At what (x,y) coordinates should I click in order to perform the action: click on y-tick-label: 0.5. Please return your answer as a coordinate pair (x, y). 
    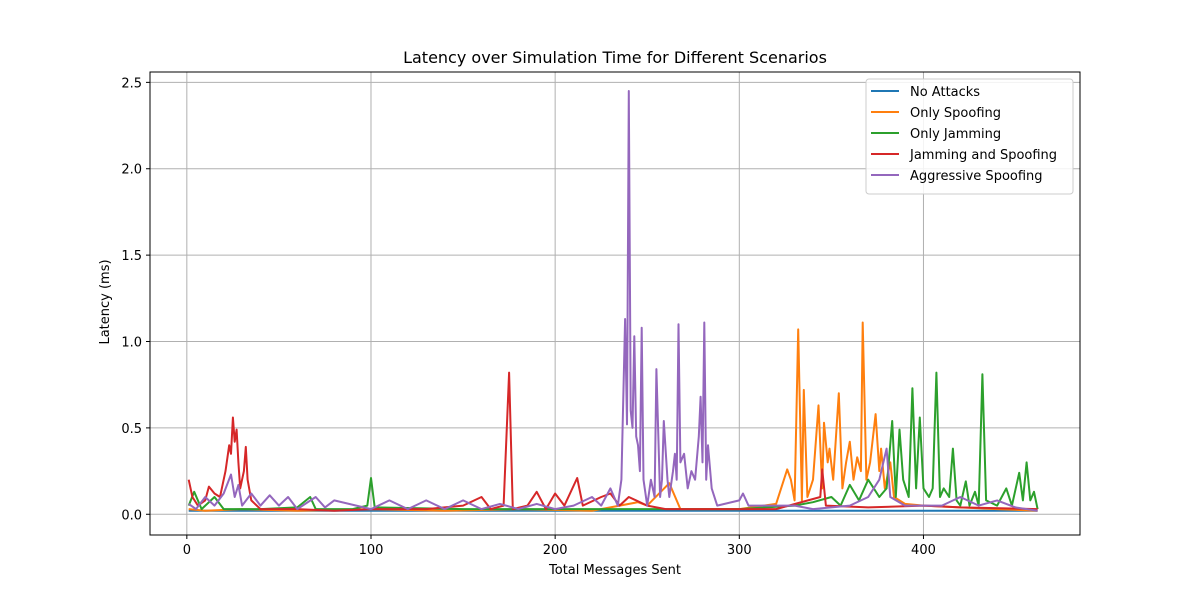
    Looking at the image, I should click on (131, 429).